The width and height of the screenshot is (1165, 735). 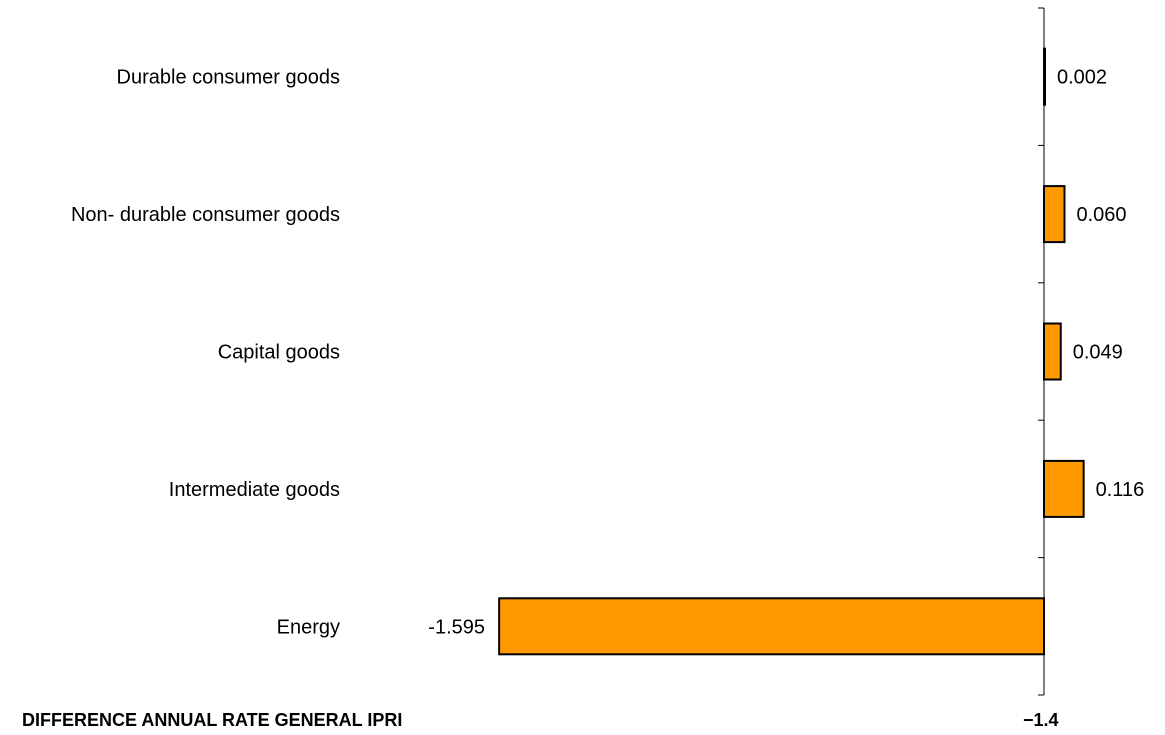 I want to click on category-label: Energy, so click(x=308, y=627).